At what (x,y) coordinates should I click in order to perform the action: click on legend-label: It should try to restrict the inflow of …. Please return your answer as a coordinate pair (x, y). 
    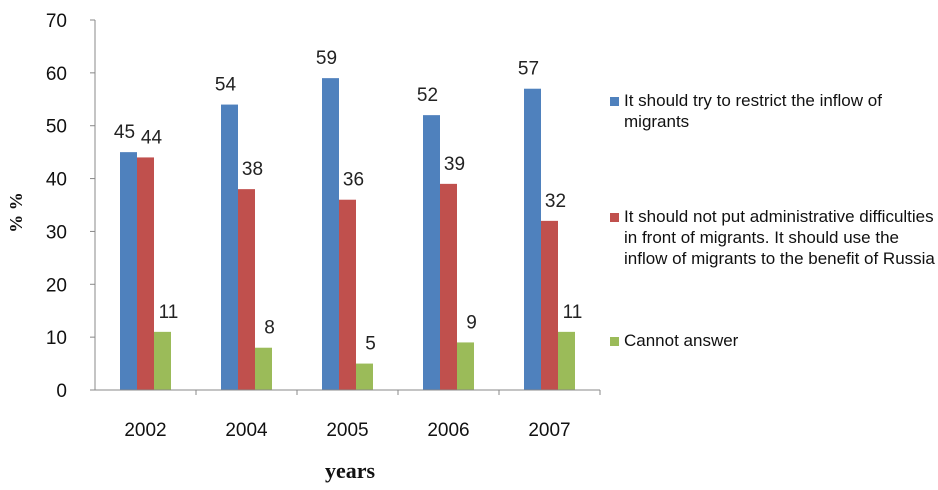
    Looking at the image, I should click on (753, 111).